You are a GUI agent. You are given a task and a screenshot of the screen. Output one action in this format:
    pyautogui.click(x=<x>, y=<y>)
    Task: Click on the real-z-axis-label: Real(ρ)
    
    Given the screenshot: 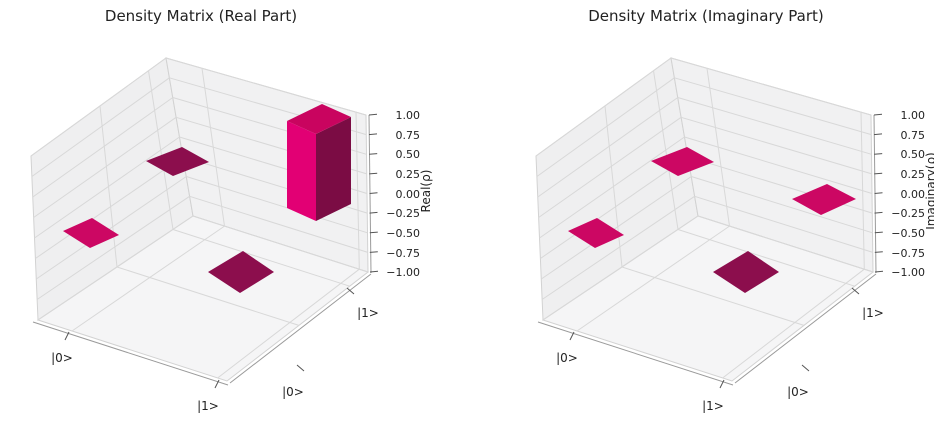 What is the action you would take?
    pyautogui.click(x=426, y=191)
    